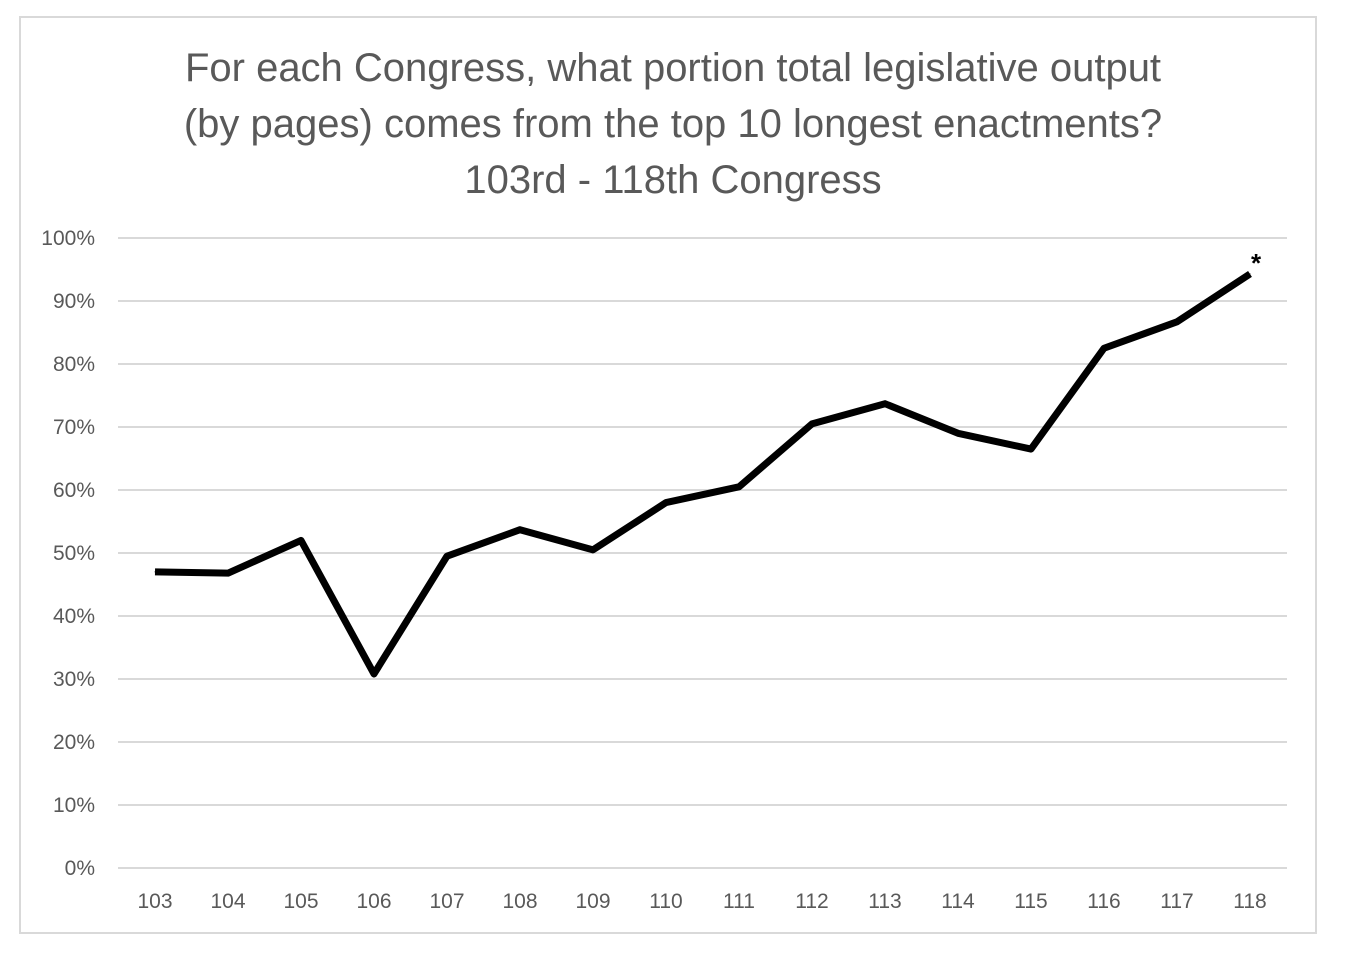 The height and width of the screenshot is (962, 1346). I want to click on x-tick-label-114: 114, so click(958, 901).